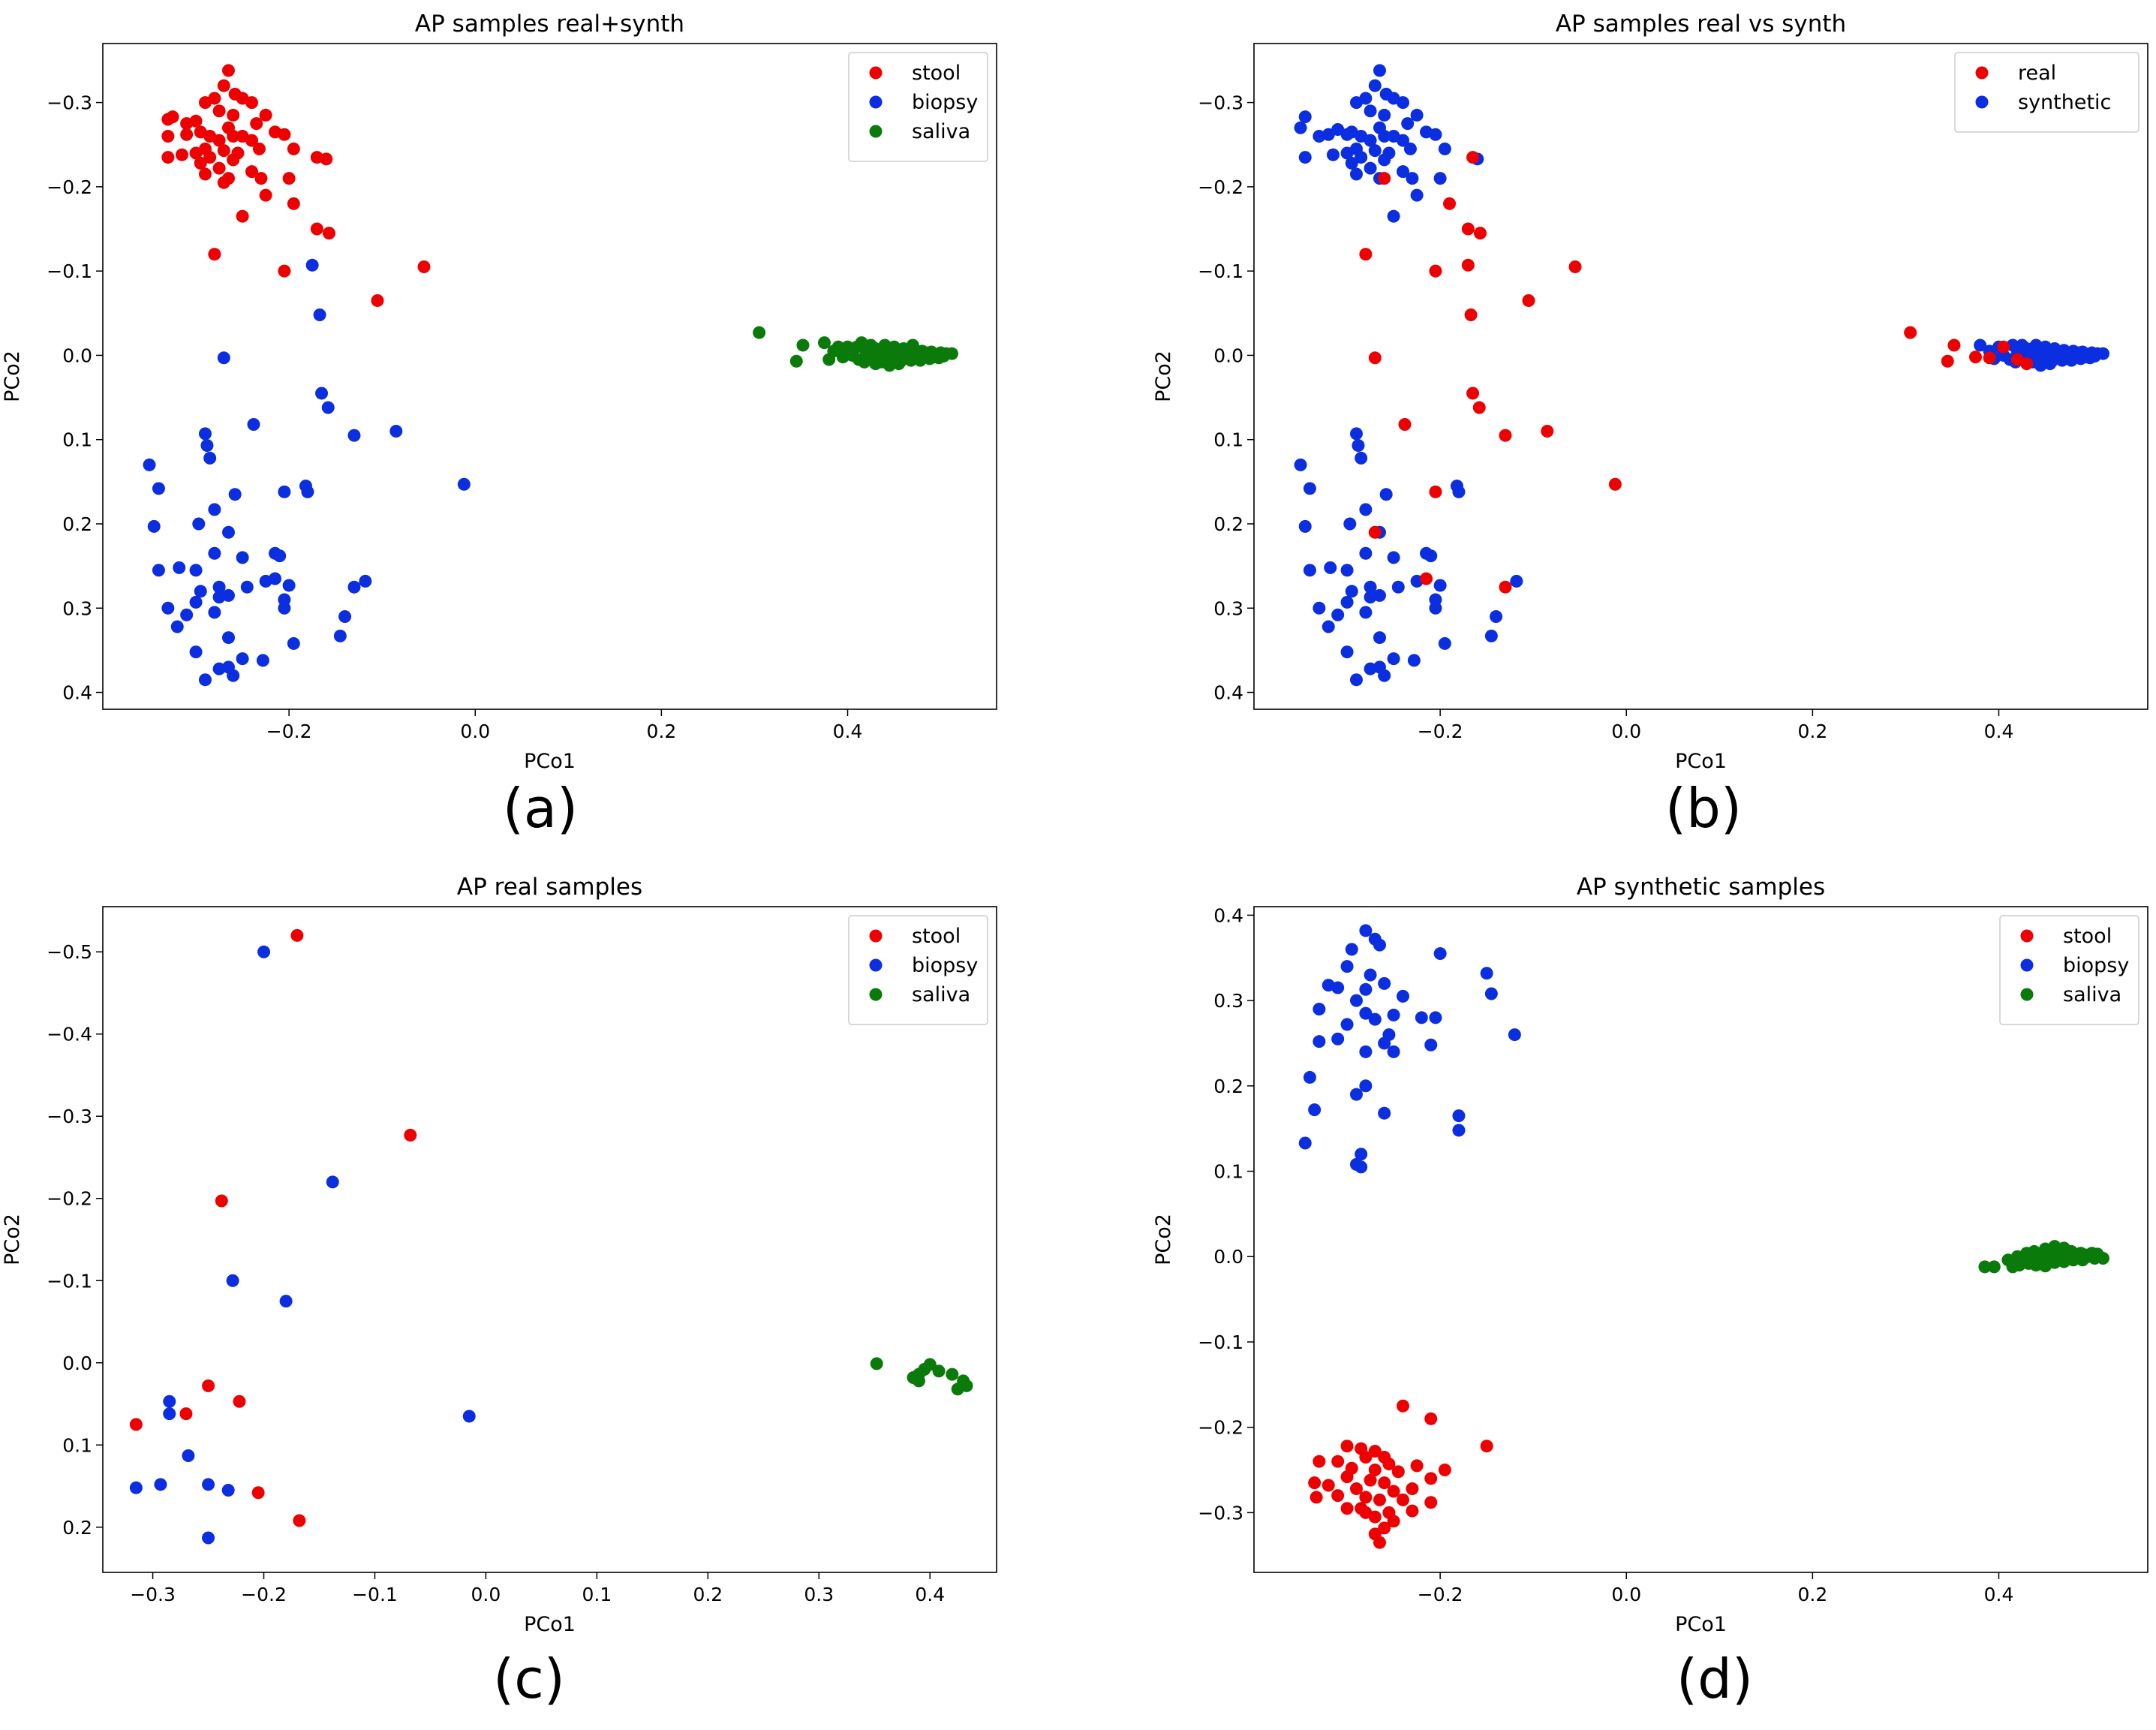 Image resolution: width=2156 pixels, height=1730 pixels. Describe the element at coordinates (69, 1281) in the screenshot. I see `y-tick-label: −0.1` at that location.